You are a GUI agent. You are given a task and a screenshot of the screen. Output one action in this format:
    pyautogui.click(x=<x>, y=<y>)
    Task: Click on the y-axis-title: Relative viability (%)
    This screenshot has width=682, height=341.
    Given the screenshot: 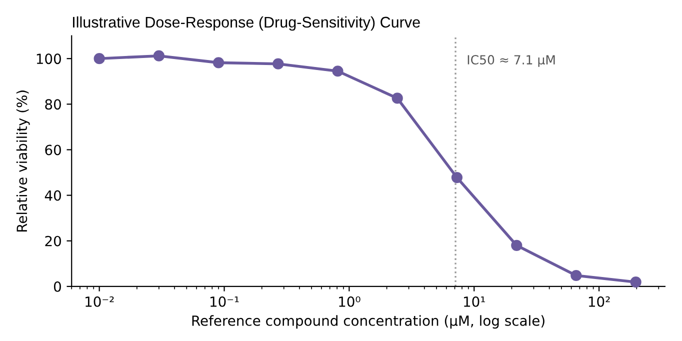 What is the action you would take?
    pyautogui.click(x=23, y=161)
    